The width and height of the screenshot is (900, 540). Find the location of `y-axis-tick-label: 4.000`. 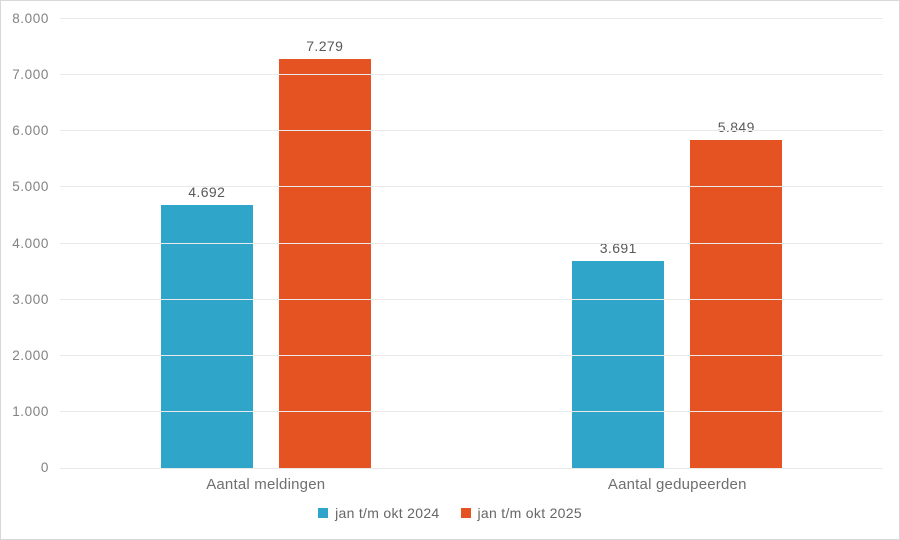

y-axis-tick-label: 4.000 is located at coordinates (30, 243).